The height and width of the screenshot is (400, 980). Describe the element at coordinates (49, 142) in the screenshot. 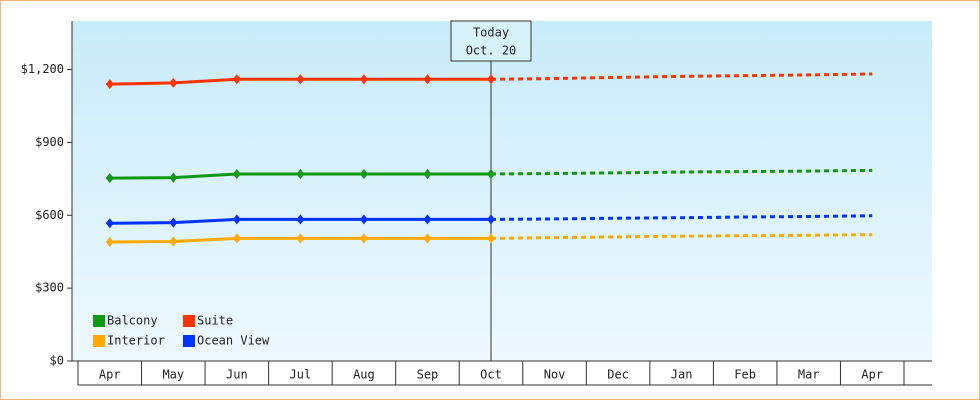

I see `y-tick-label: $900` at that location.